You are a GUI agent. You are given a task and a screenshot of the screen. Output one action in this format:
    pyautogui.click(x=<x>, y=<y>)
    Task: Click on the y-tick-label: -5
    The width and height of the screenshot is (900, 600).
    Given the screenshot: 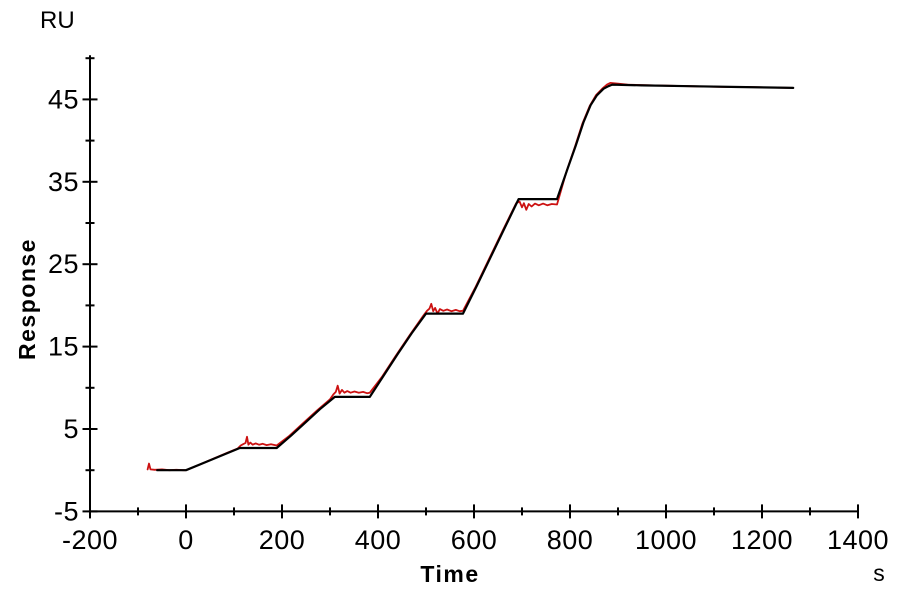 What is the action you would take?
    pyautogui.click(x=66, y=511)
    